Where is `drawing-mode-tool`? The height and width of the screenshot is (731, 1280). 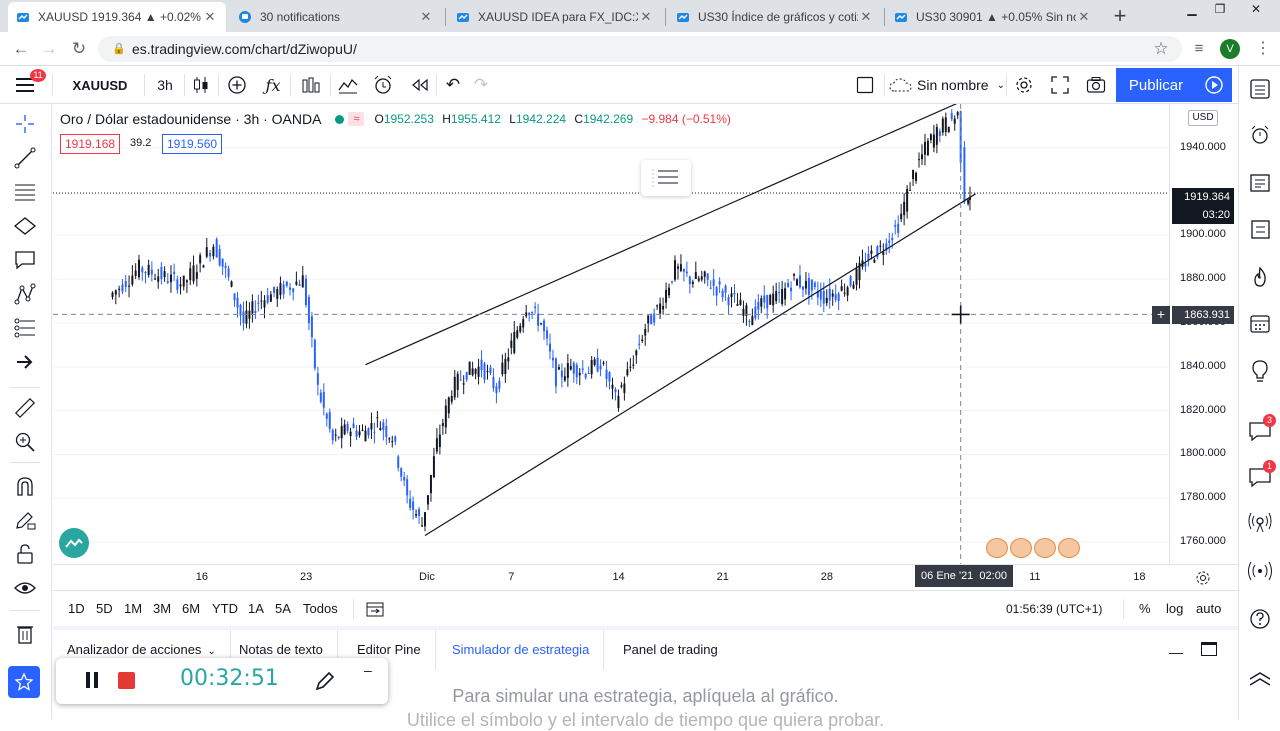 drawing-mode-tool is located at coordinates (25, 520).